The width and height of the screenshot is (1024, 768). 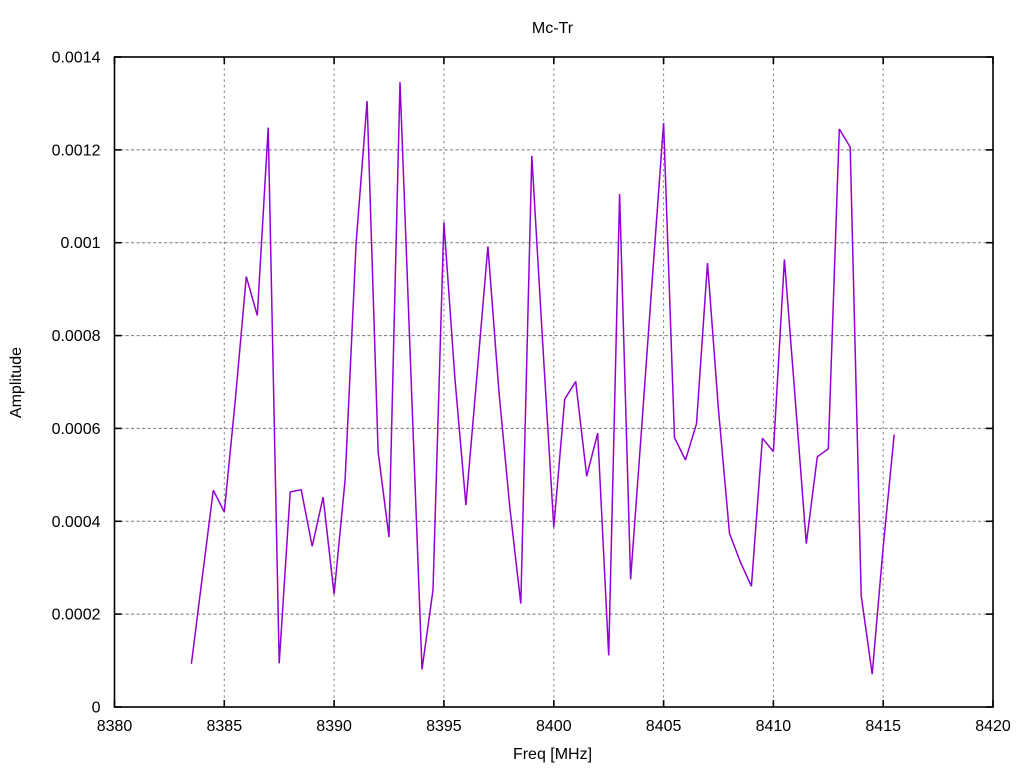 What do you see at coordinates (76, 150) in the screenshot?
I see `svg-text: 0.0012` at bounding box center [76, 150].